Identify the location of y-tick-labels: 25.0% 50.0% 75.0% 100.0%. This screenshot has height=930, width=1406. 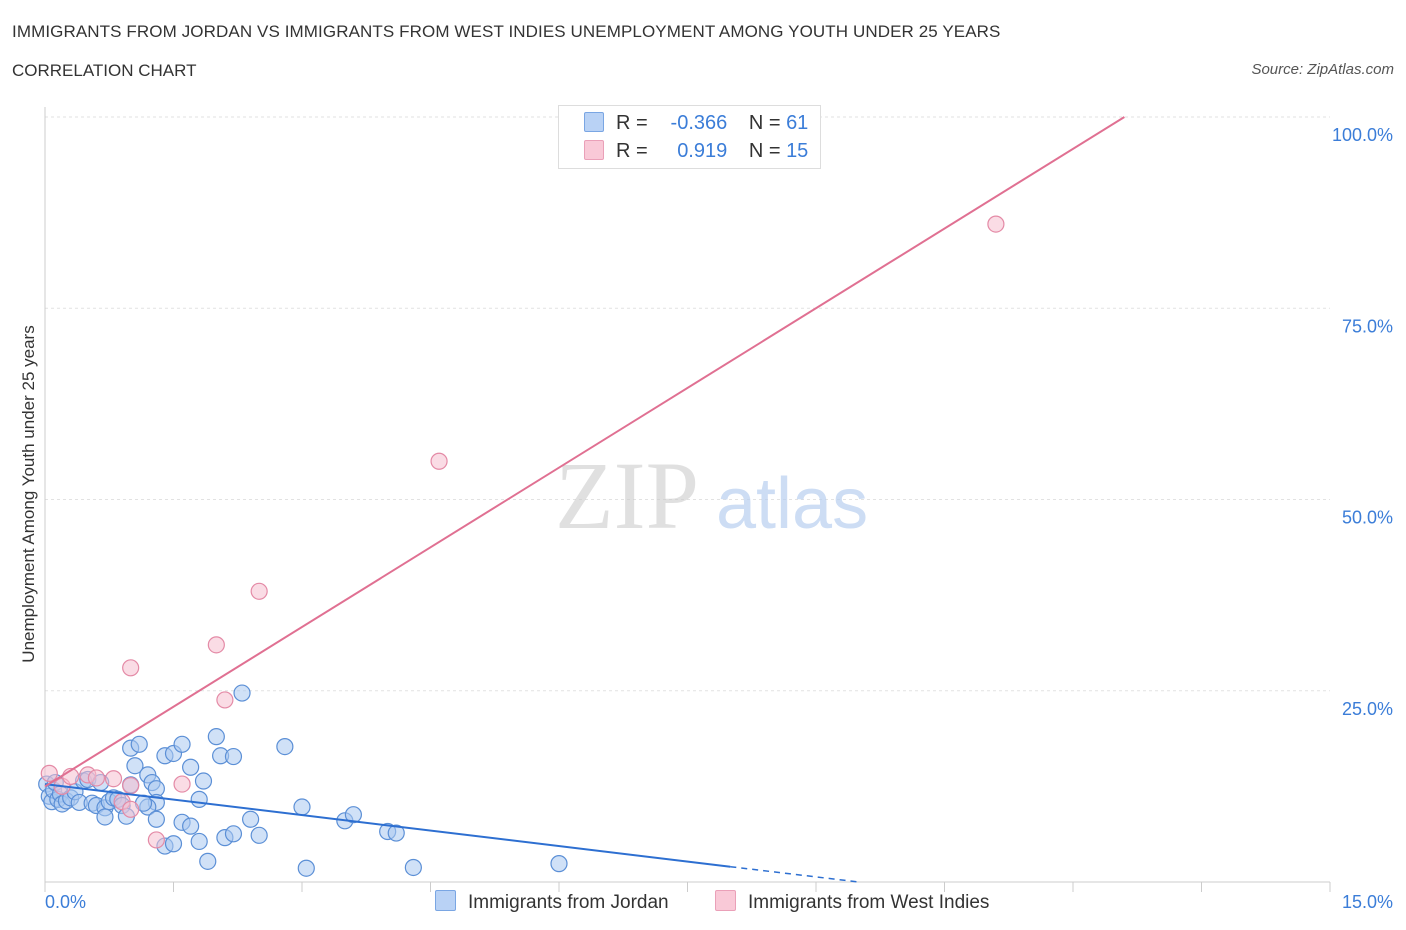
(1362, 422).